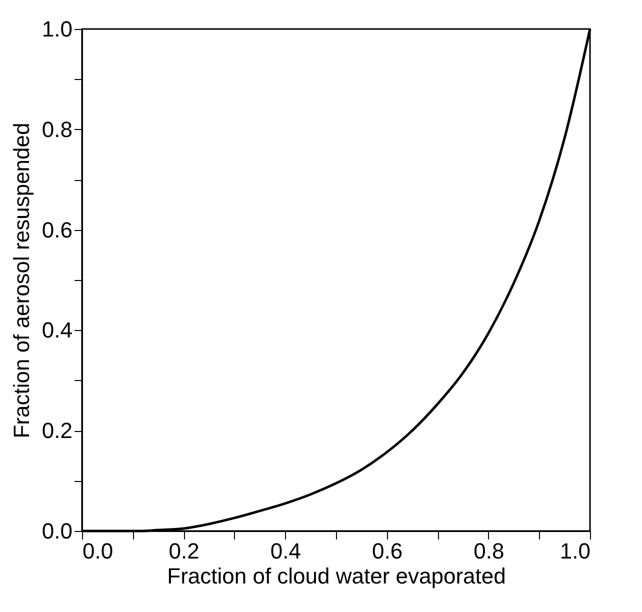 Image resolution: width=642 pixels, height=612 pixels. Describe the element at coordinates (387, 551) in the screenshot. I see `x-tick-label: 0.6` at that location.